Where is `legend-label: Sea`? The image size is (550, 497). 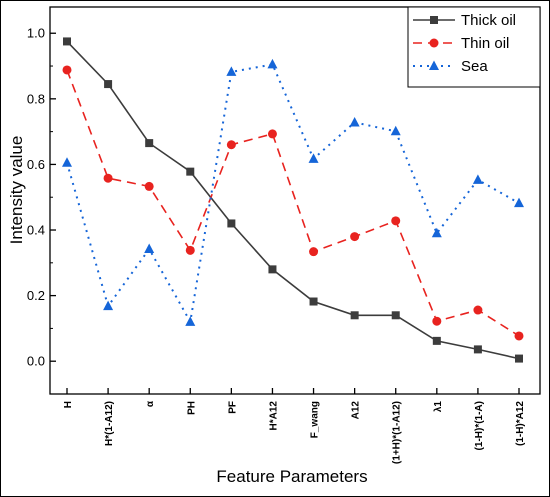
legend-label: Sea is located at coordinates (474, 66).